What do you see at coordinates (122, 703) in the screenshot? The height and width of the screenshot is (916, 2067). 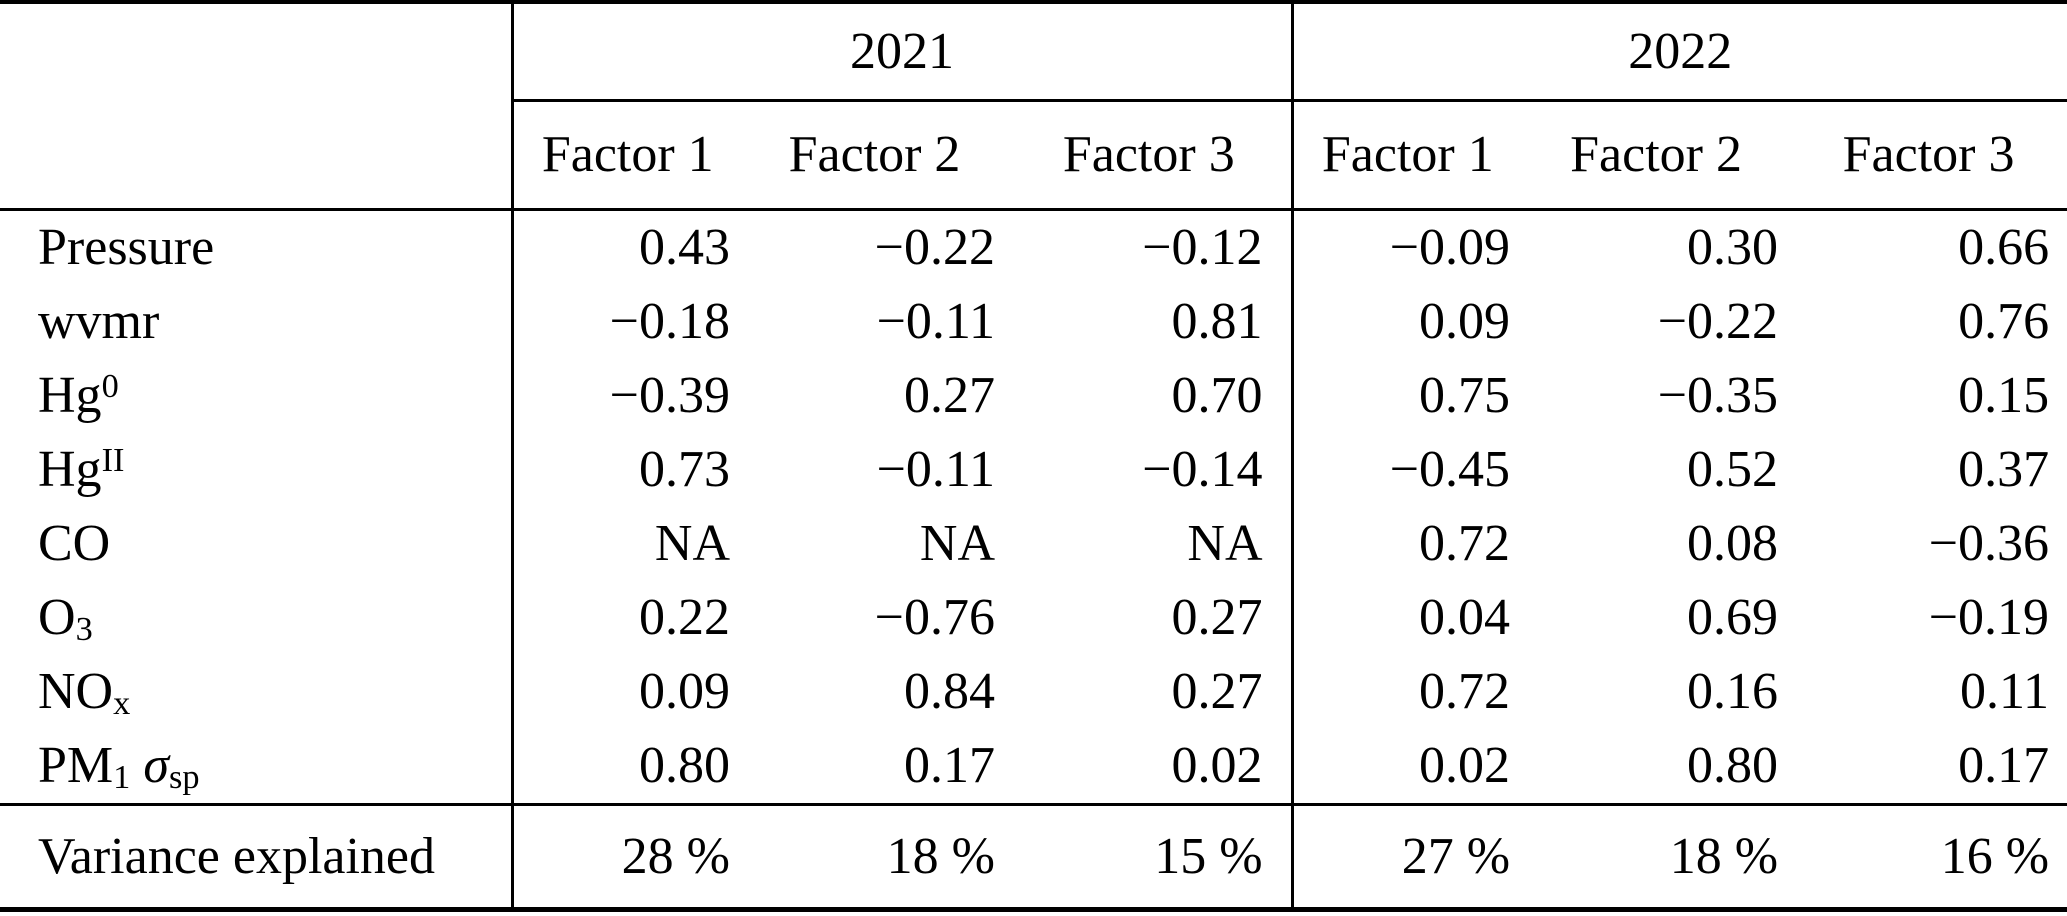 I see `chem-subscript: x` at bounding box center [122, 703].